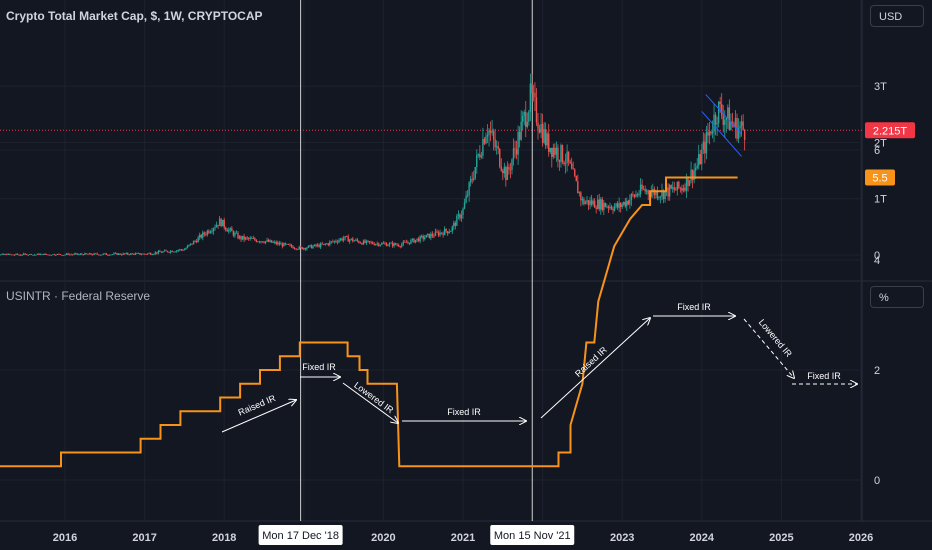 This screenshot has width=932, height=550. Describe the element at coordinates (464, 412) in the screenshot. I see `annotation-label: Fixed IR` at that location.